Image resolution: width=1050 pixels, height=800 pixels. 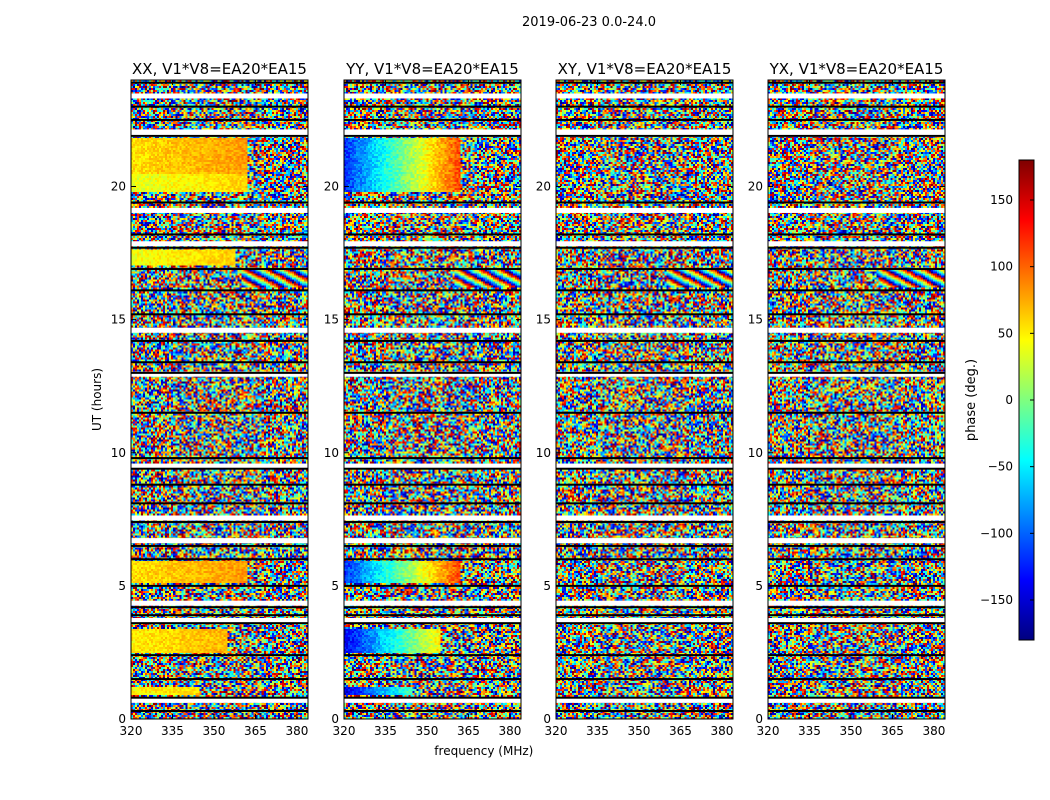 I want to click on panel-title: XY, V1*V8=EA20*EA15, so click(x=645, y=69).